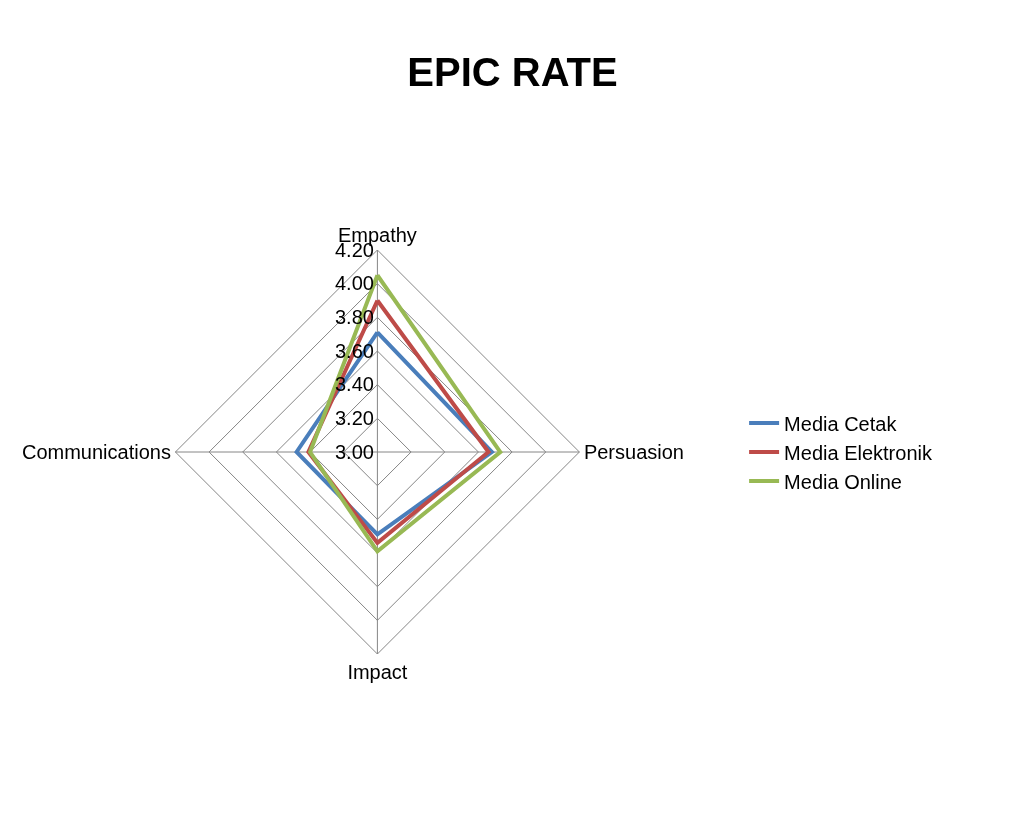 The height and width of the screenshot is (824, 1025). Describe the element at coordinates (354, 283) in the screenshot. I see `y-tick-label: 4.00` at that location.